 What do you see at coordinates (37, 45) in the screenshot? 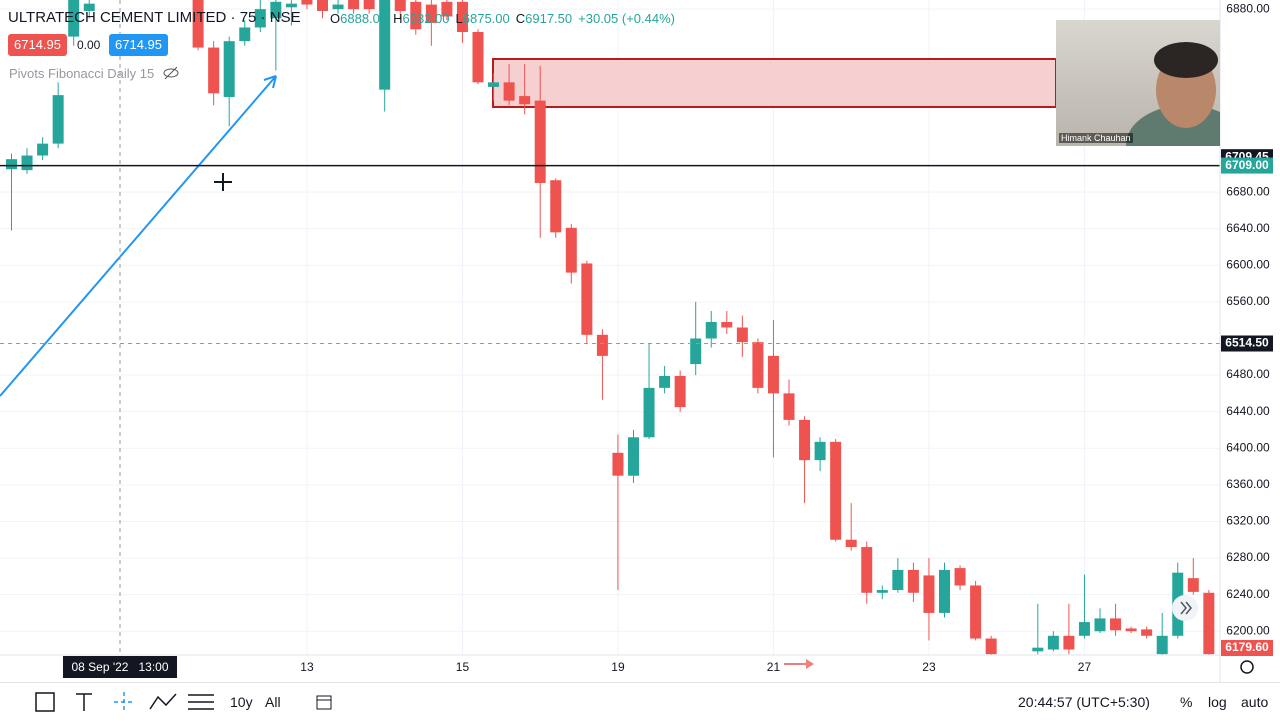
I see `sell-button: 6714.95` at bounding box center [37, 45].